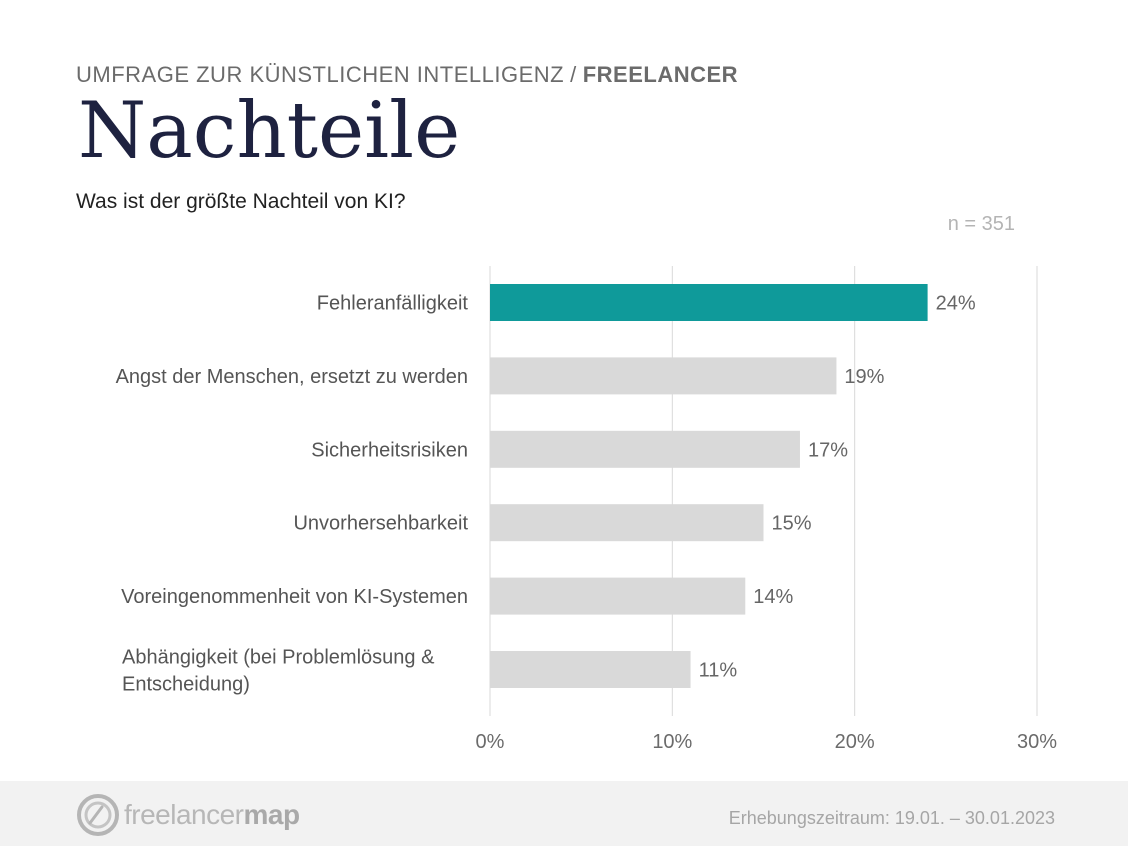 This screenshot has height=846, width=1128. I want to click on x-tick-label: 20%, so click(855, 742).